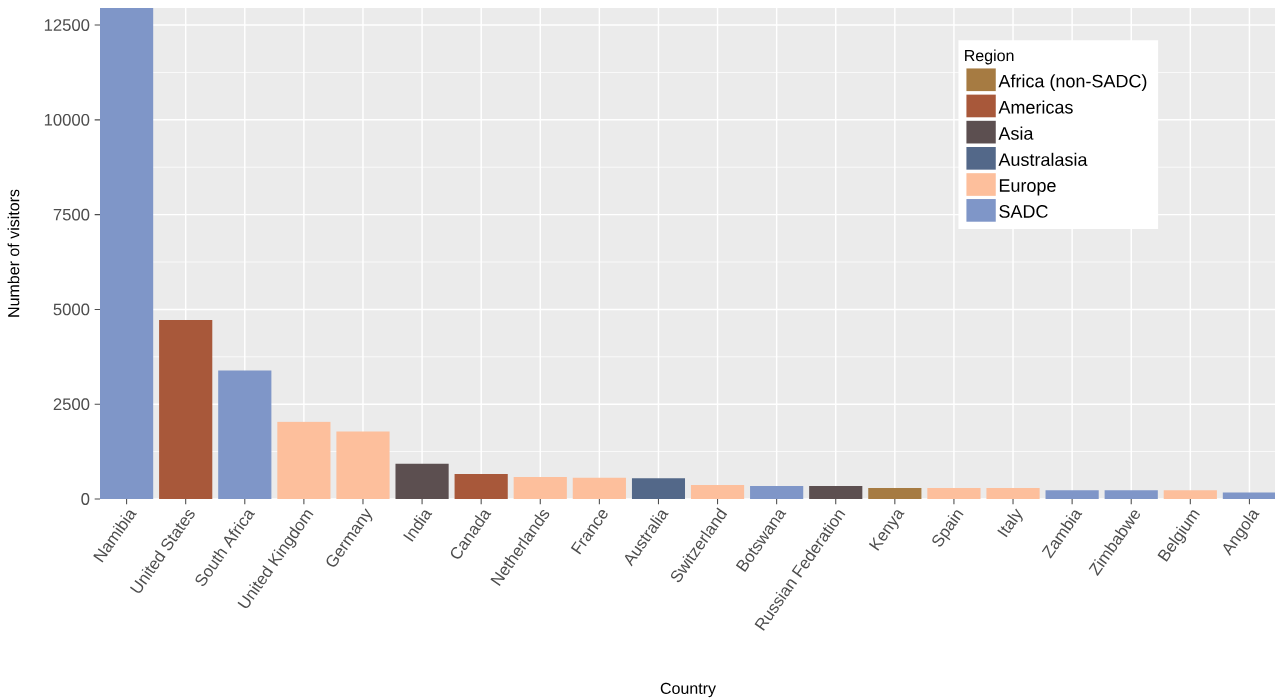 This screenshot has height=698, width=1275. What do you see at coordinates (1043, 159) in the screenshot?
I see `legend-label: Australasia` at bounding box center [1043, 159].